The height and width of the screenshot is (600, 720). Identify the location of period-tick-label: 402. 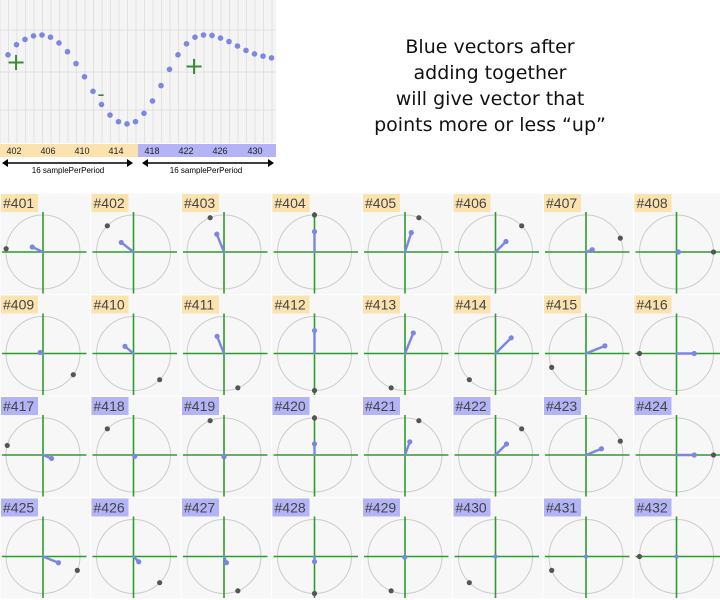
(13, 151).